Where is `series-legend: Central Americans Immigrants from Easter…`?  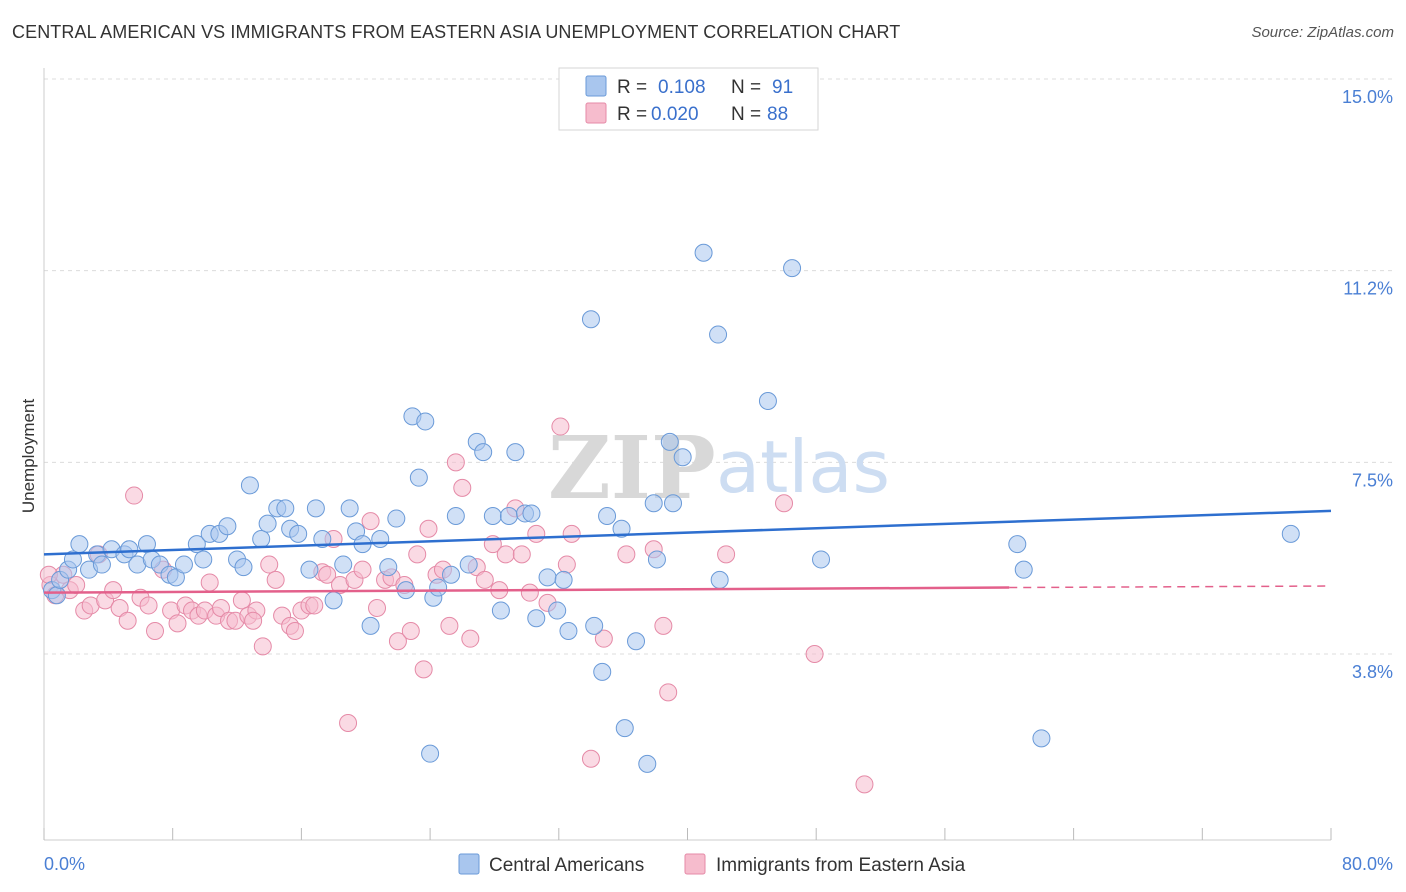 series-legend: Central Americans Immigrants from Easter… is located at coordinates (712, 864).